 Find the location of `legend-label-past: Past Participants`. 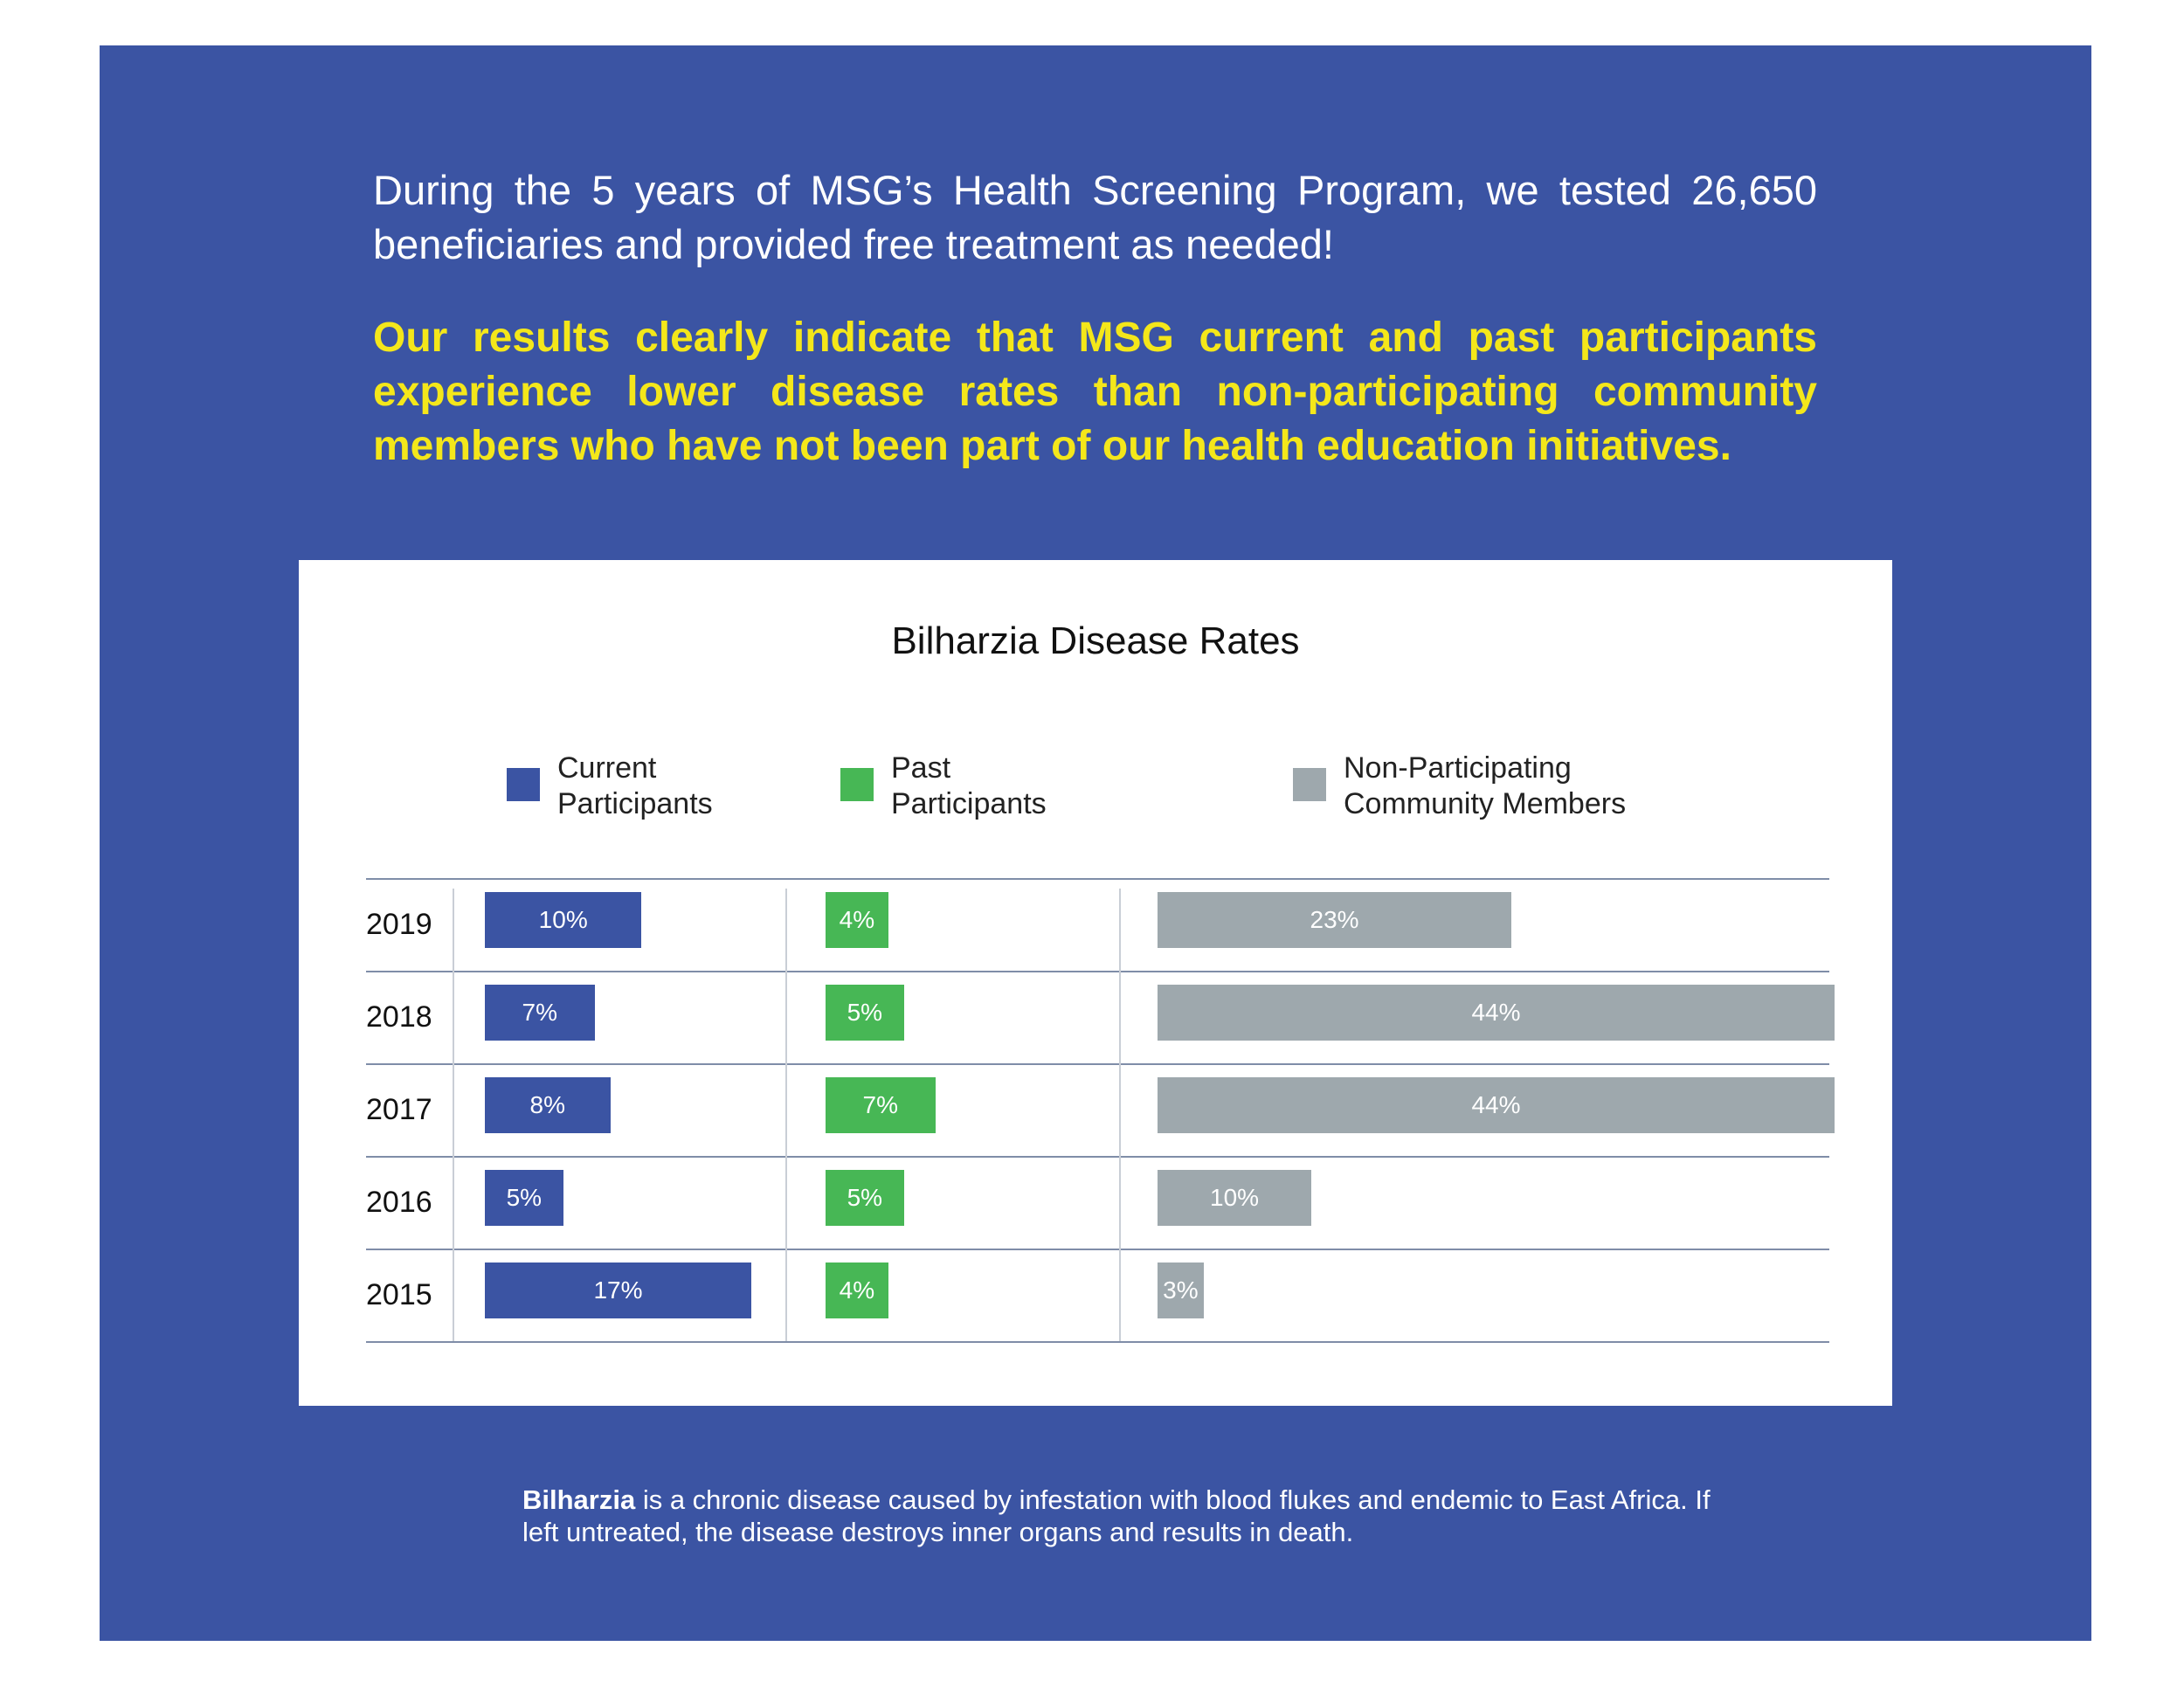

legend-label-past: Past Participants is located at coordinates (1066, 786).